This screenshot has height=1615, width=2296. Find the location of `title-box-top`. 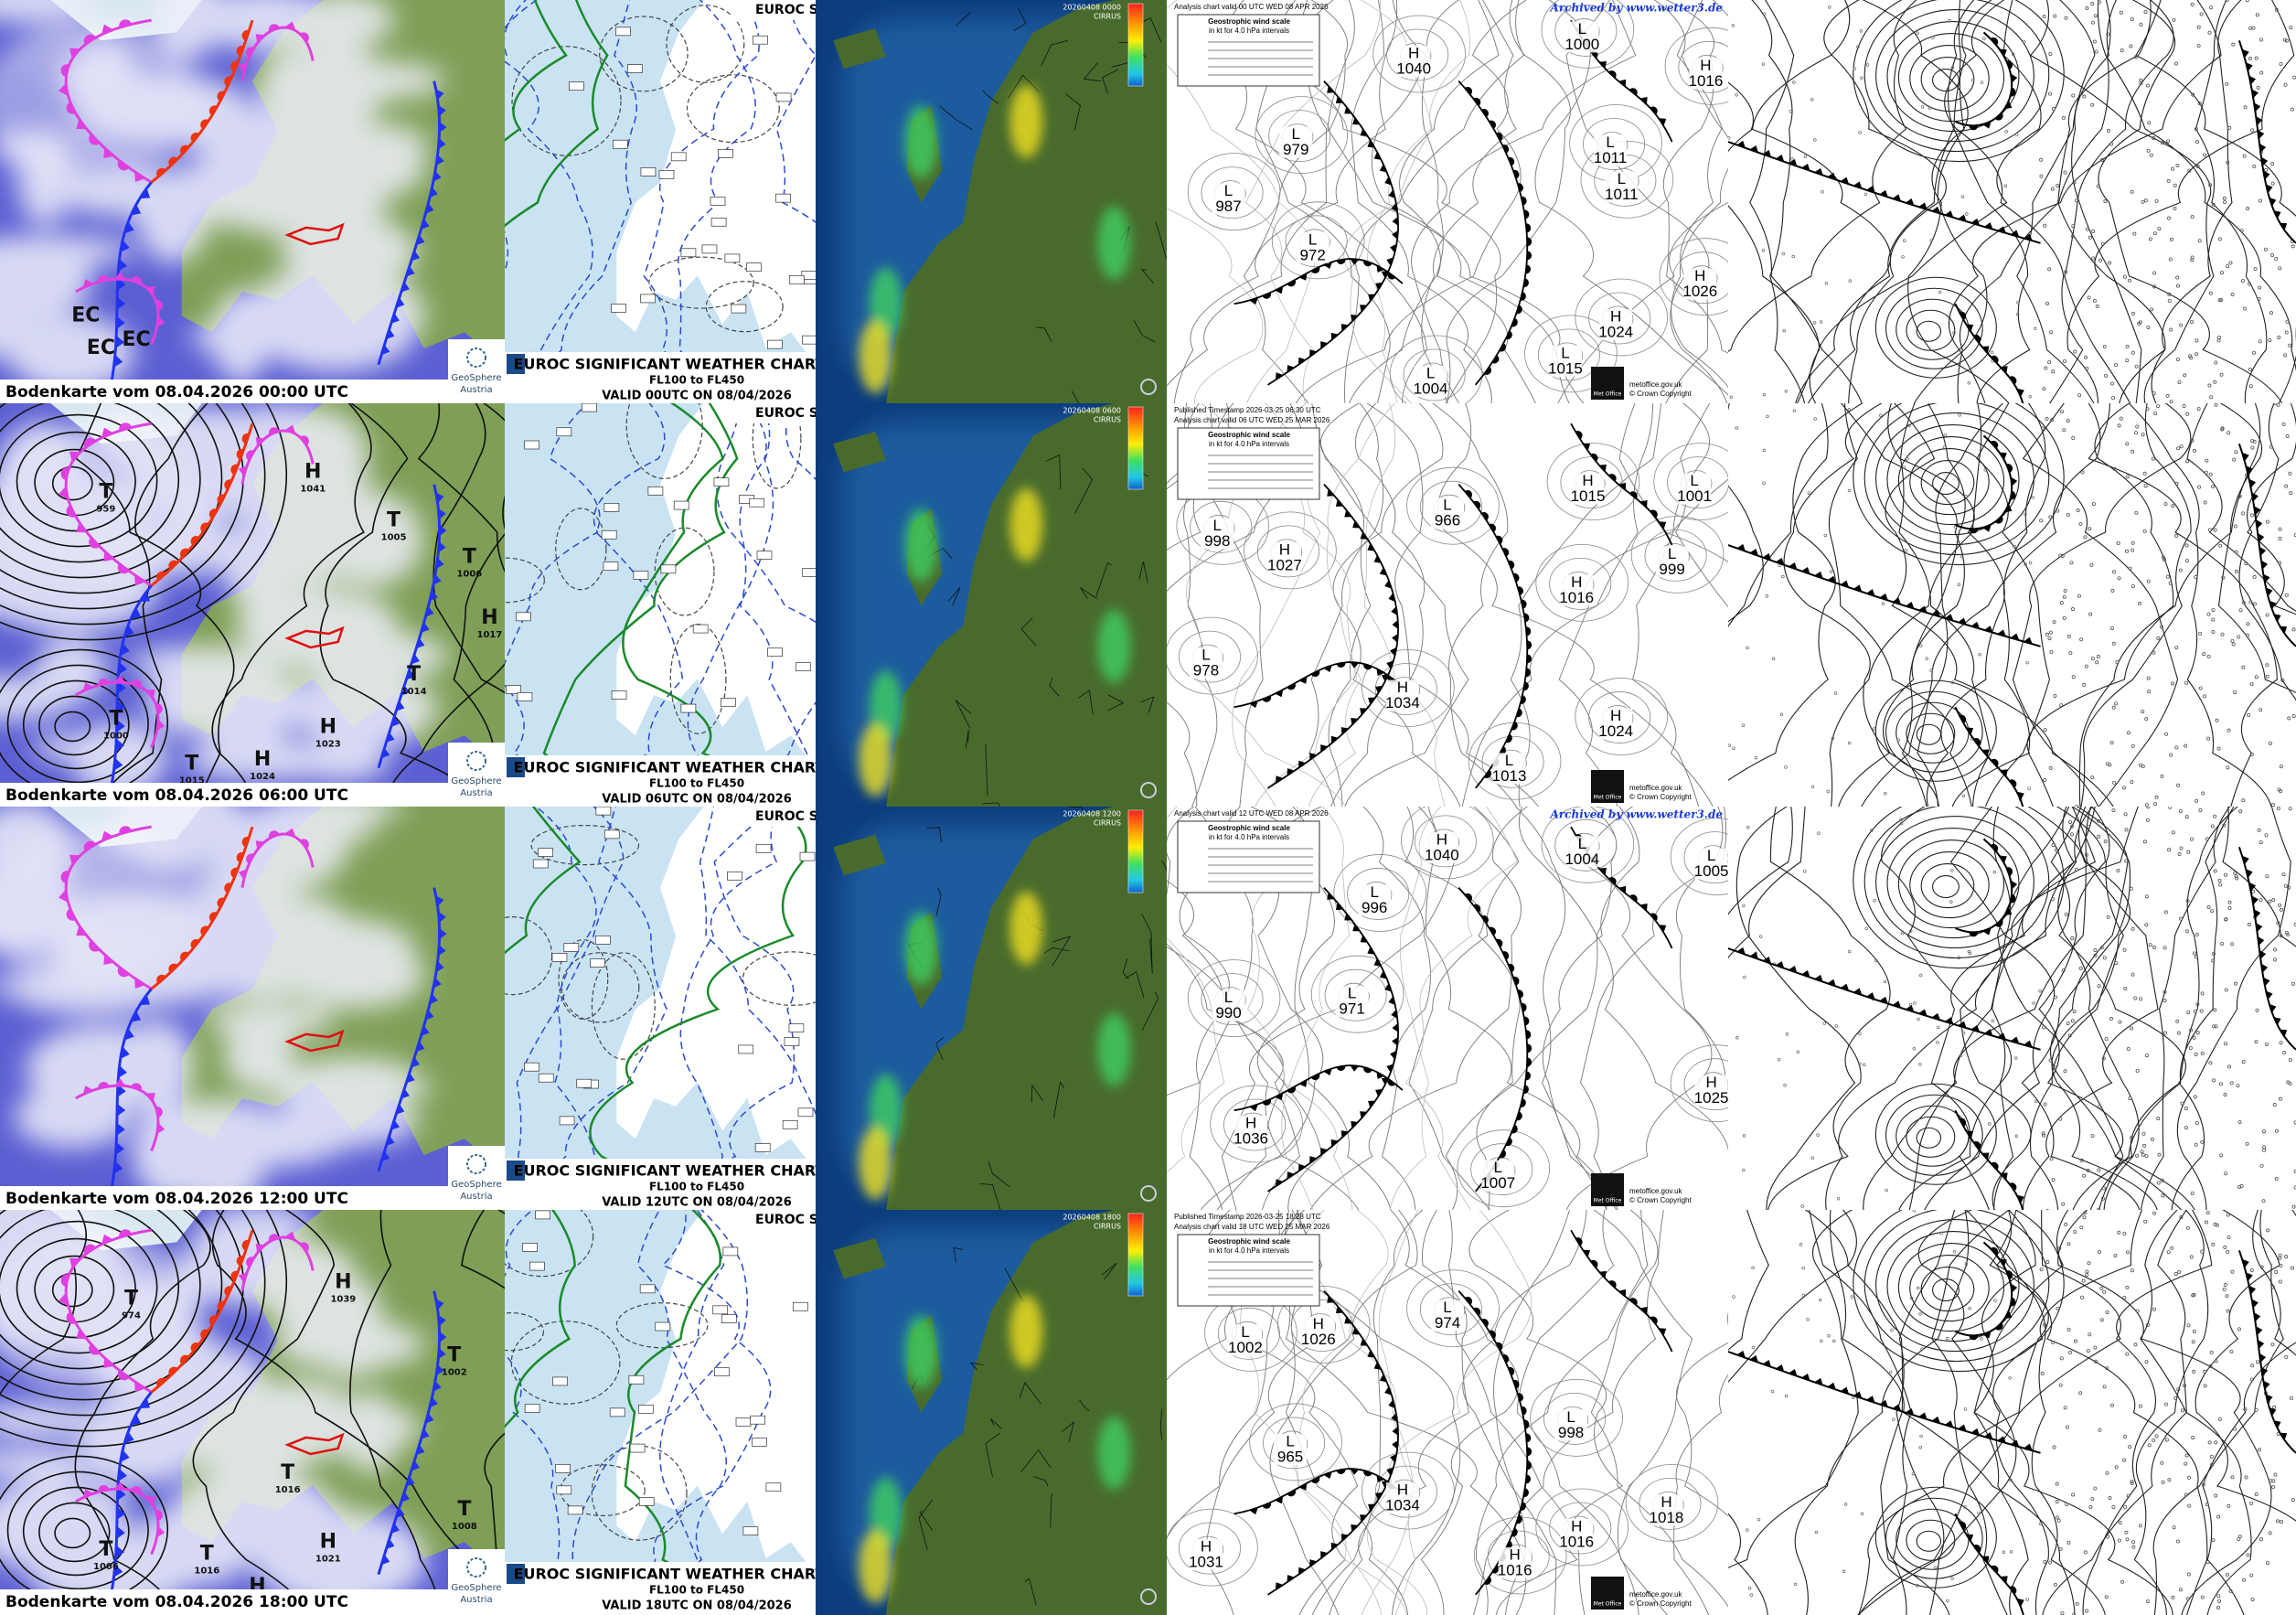

title-box-top is located at coordinates (774, 10).